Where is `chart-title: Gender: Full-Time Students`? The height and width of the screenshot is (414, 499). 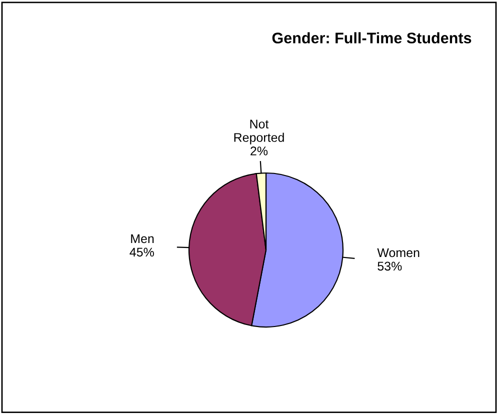
chart-title: Gender: Full-Time Students is located at coordinates (372, 38).